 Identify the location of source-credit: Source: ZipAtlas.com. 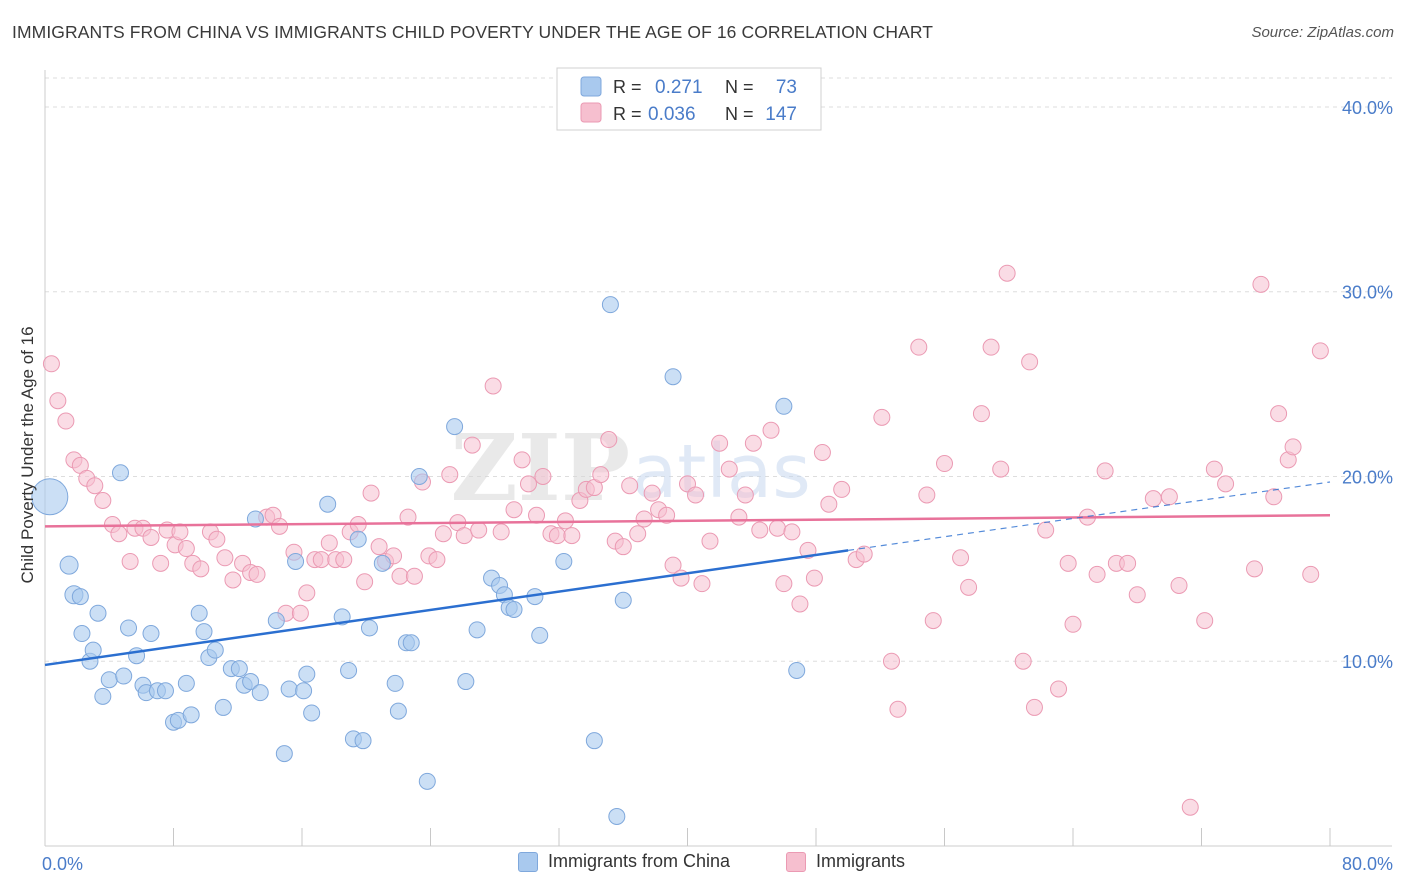
(1322, 32).